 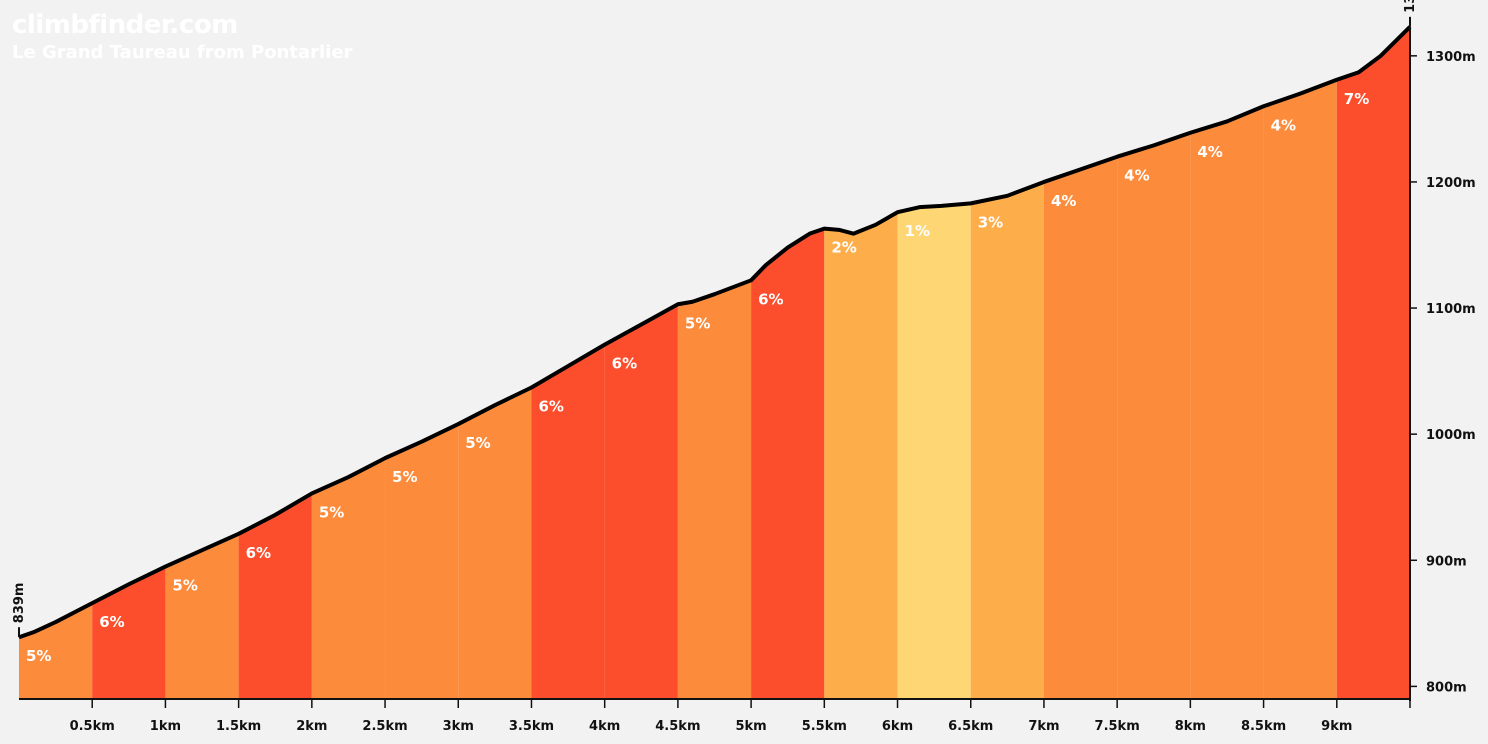 What do you see at coordinates (1451, 183) in the screenshot?
I see `y-tick-label-4: 1200m` at bounding box center [1451, 183].